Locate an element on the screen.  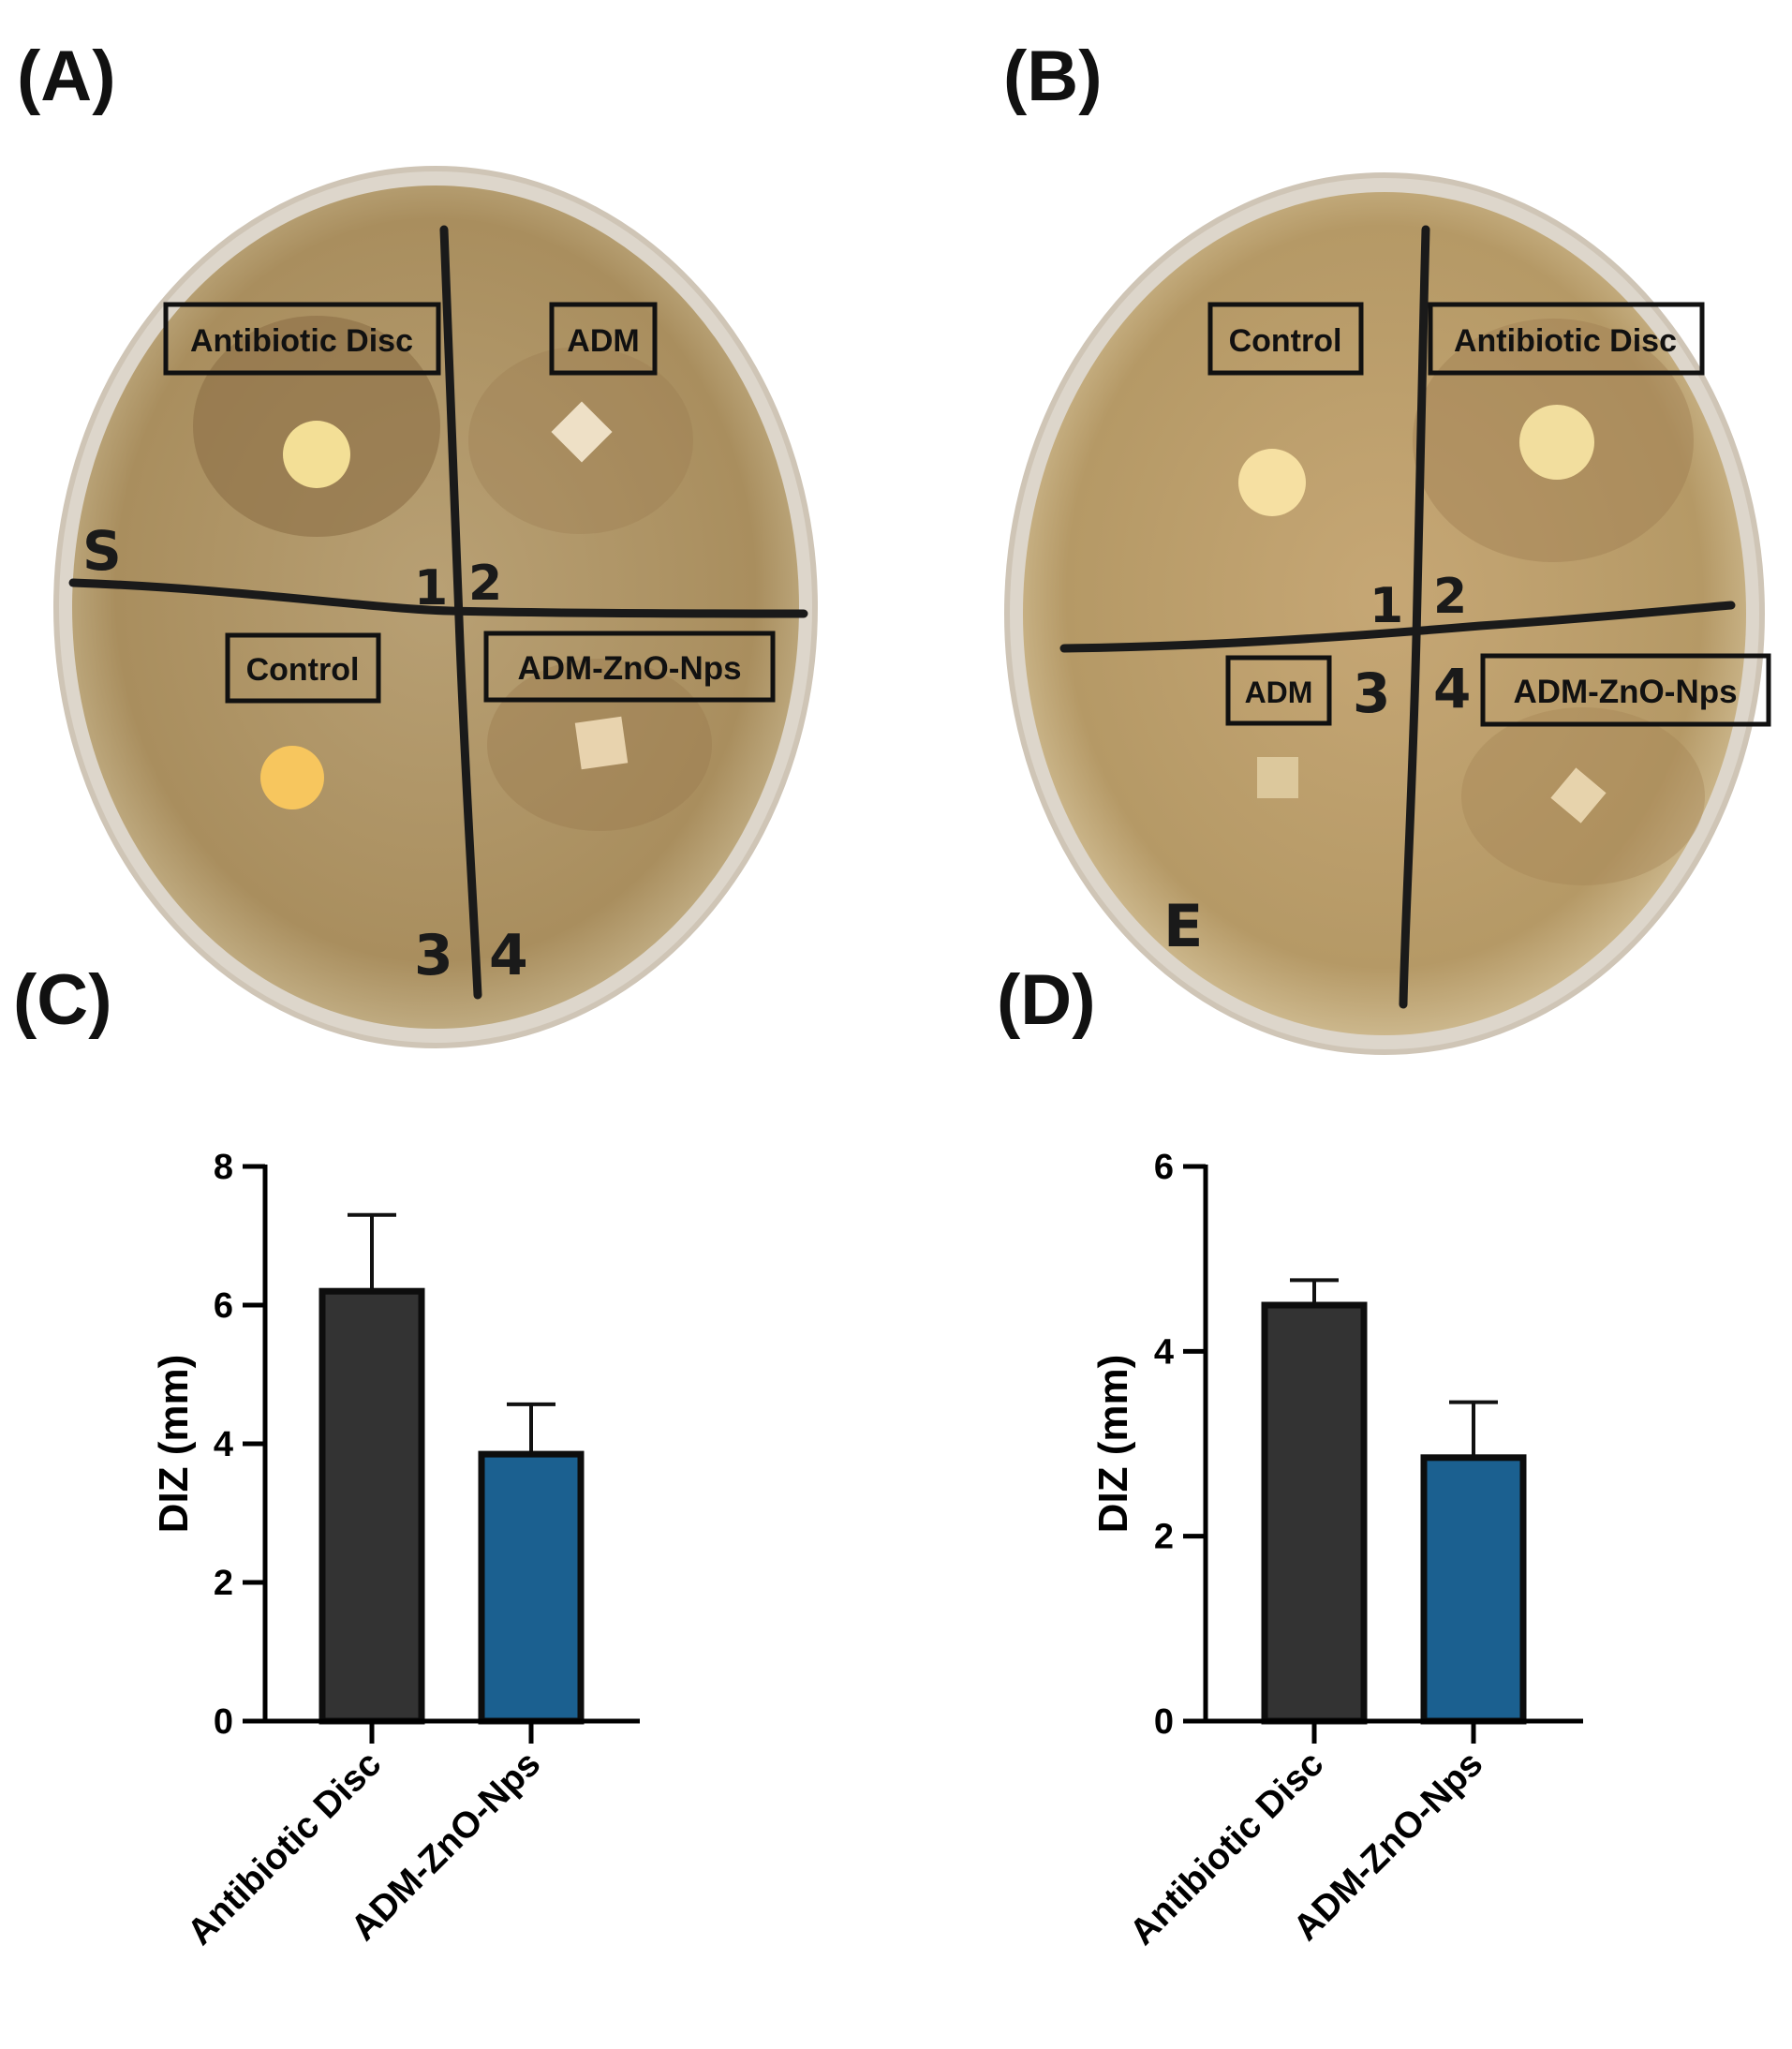
adm-sample-b is located at coordinates (1277, 777).